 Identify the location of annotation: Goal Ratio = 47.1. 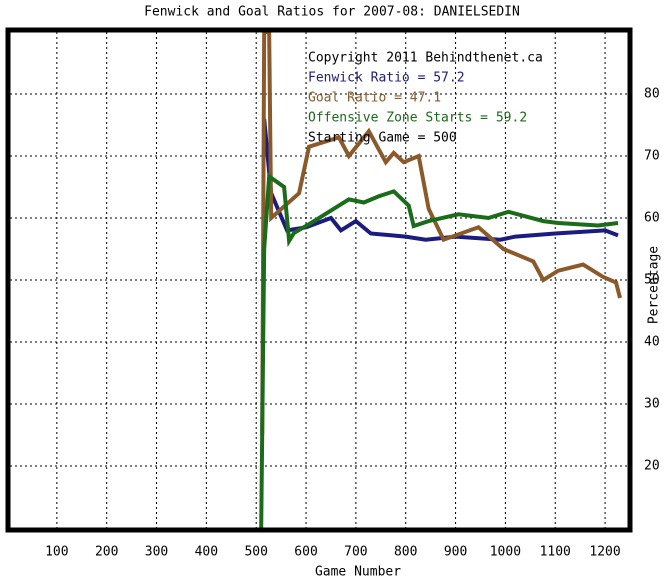
(374, 98).